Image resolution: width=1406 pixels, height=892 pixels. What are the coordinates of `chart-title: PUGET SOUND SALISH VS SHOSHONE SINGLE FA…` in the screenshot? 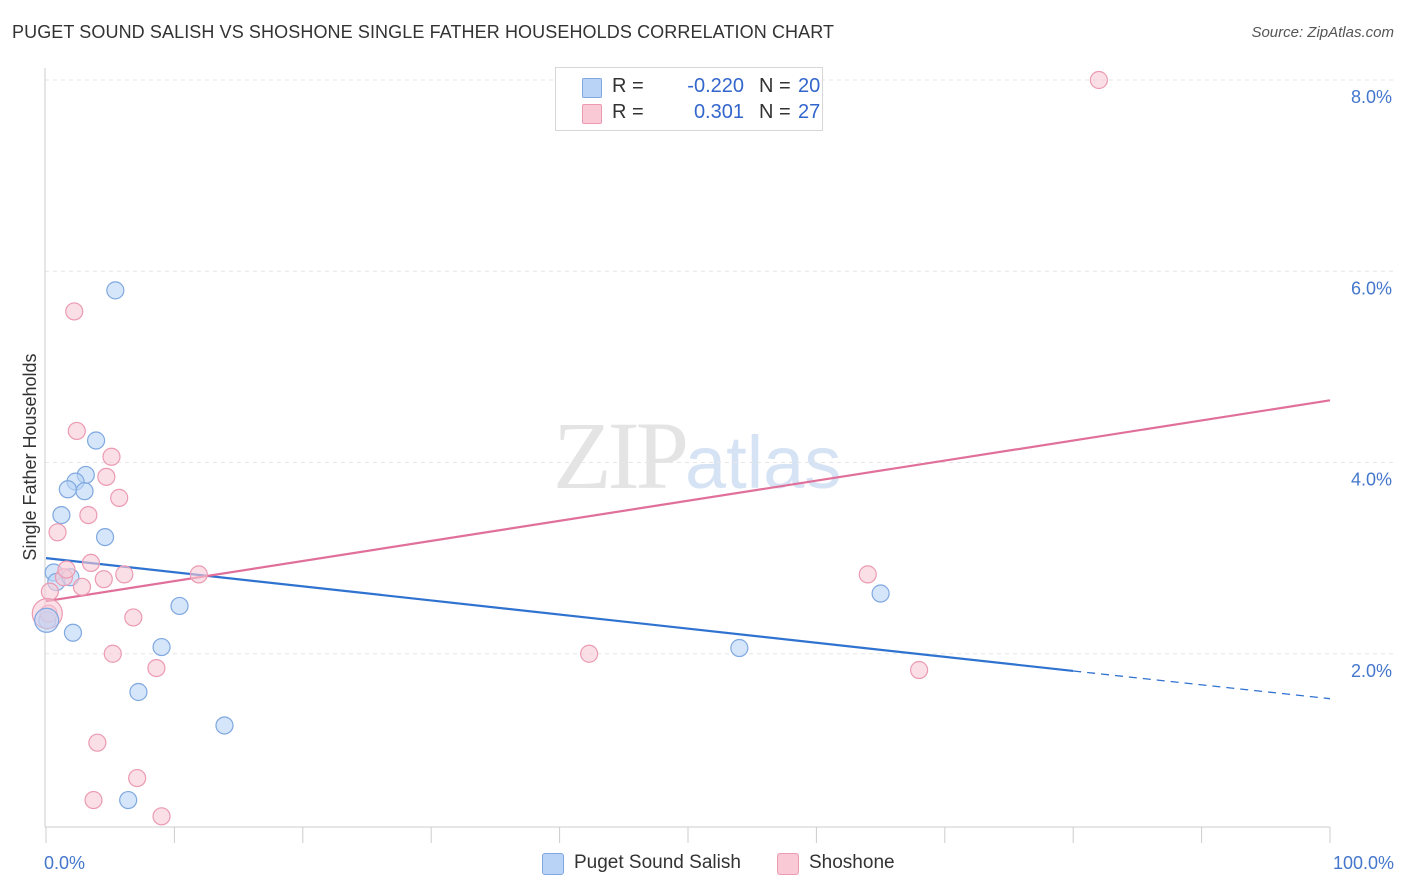 It's located at (423, 32).